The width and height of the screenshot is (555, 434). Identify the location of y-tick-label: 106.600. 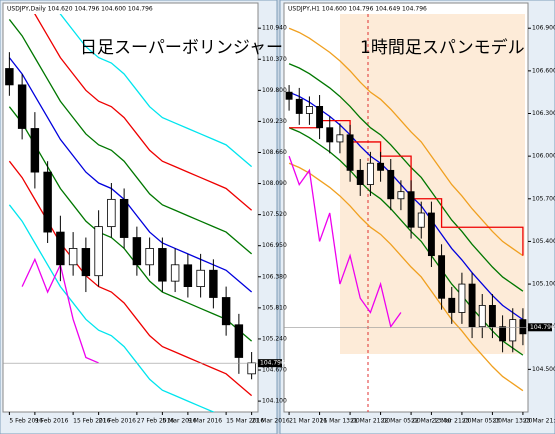
(543, 70).